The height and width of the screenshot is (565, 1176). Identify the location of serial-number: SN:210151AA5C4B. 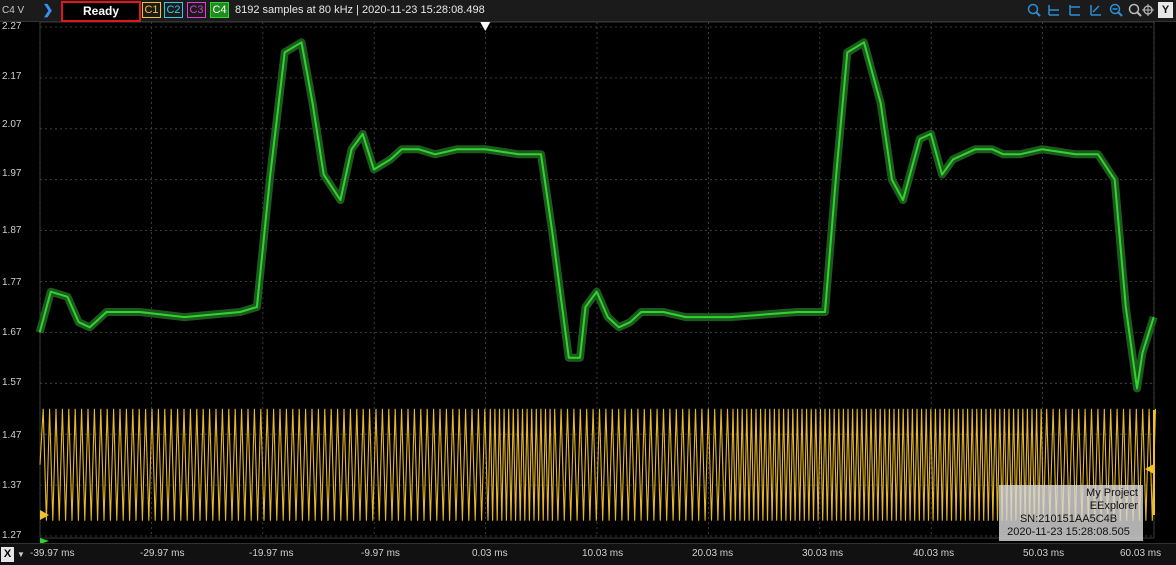
(1068, 519).